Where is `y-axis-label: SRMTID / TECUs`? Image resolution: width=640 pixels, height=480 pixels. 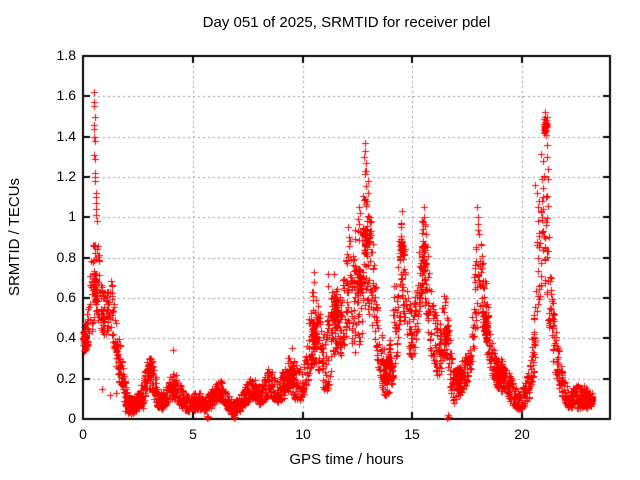
y-axis-label: SRMTID / TECUs is located at coordinates (14, 237).